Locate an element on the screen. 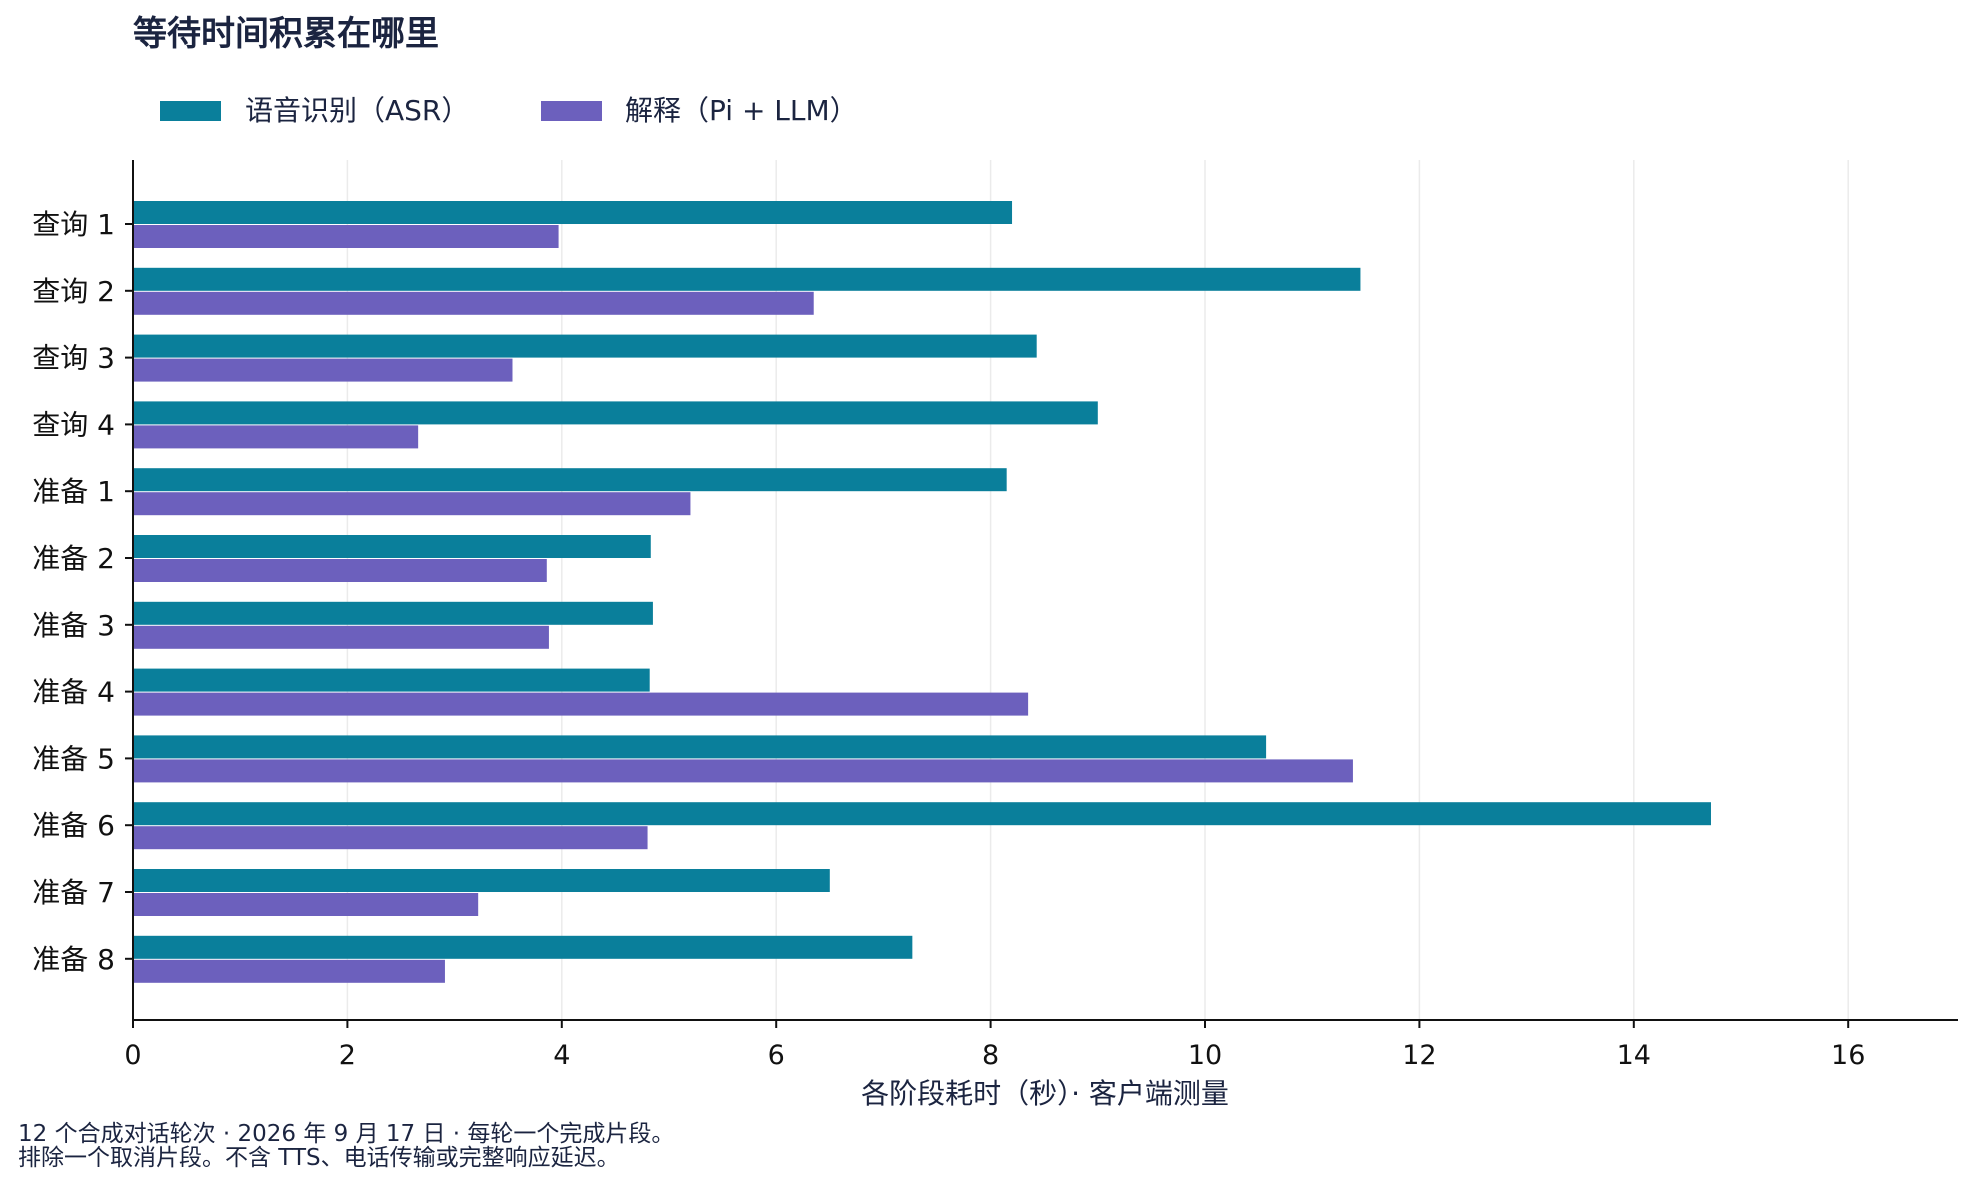 The image size is (1963, 1186). y-tick-label: 准备 4 is located at coordinates (73, 692).